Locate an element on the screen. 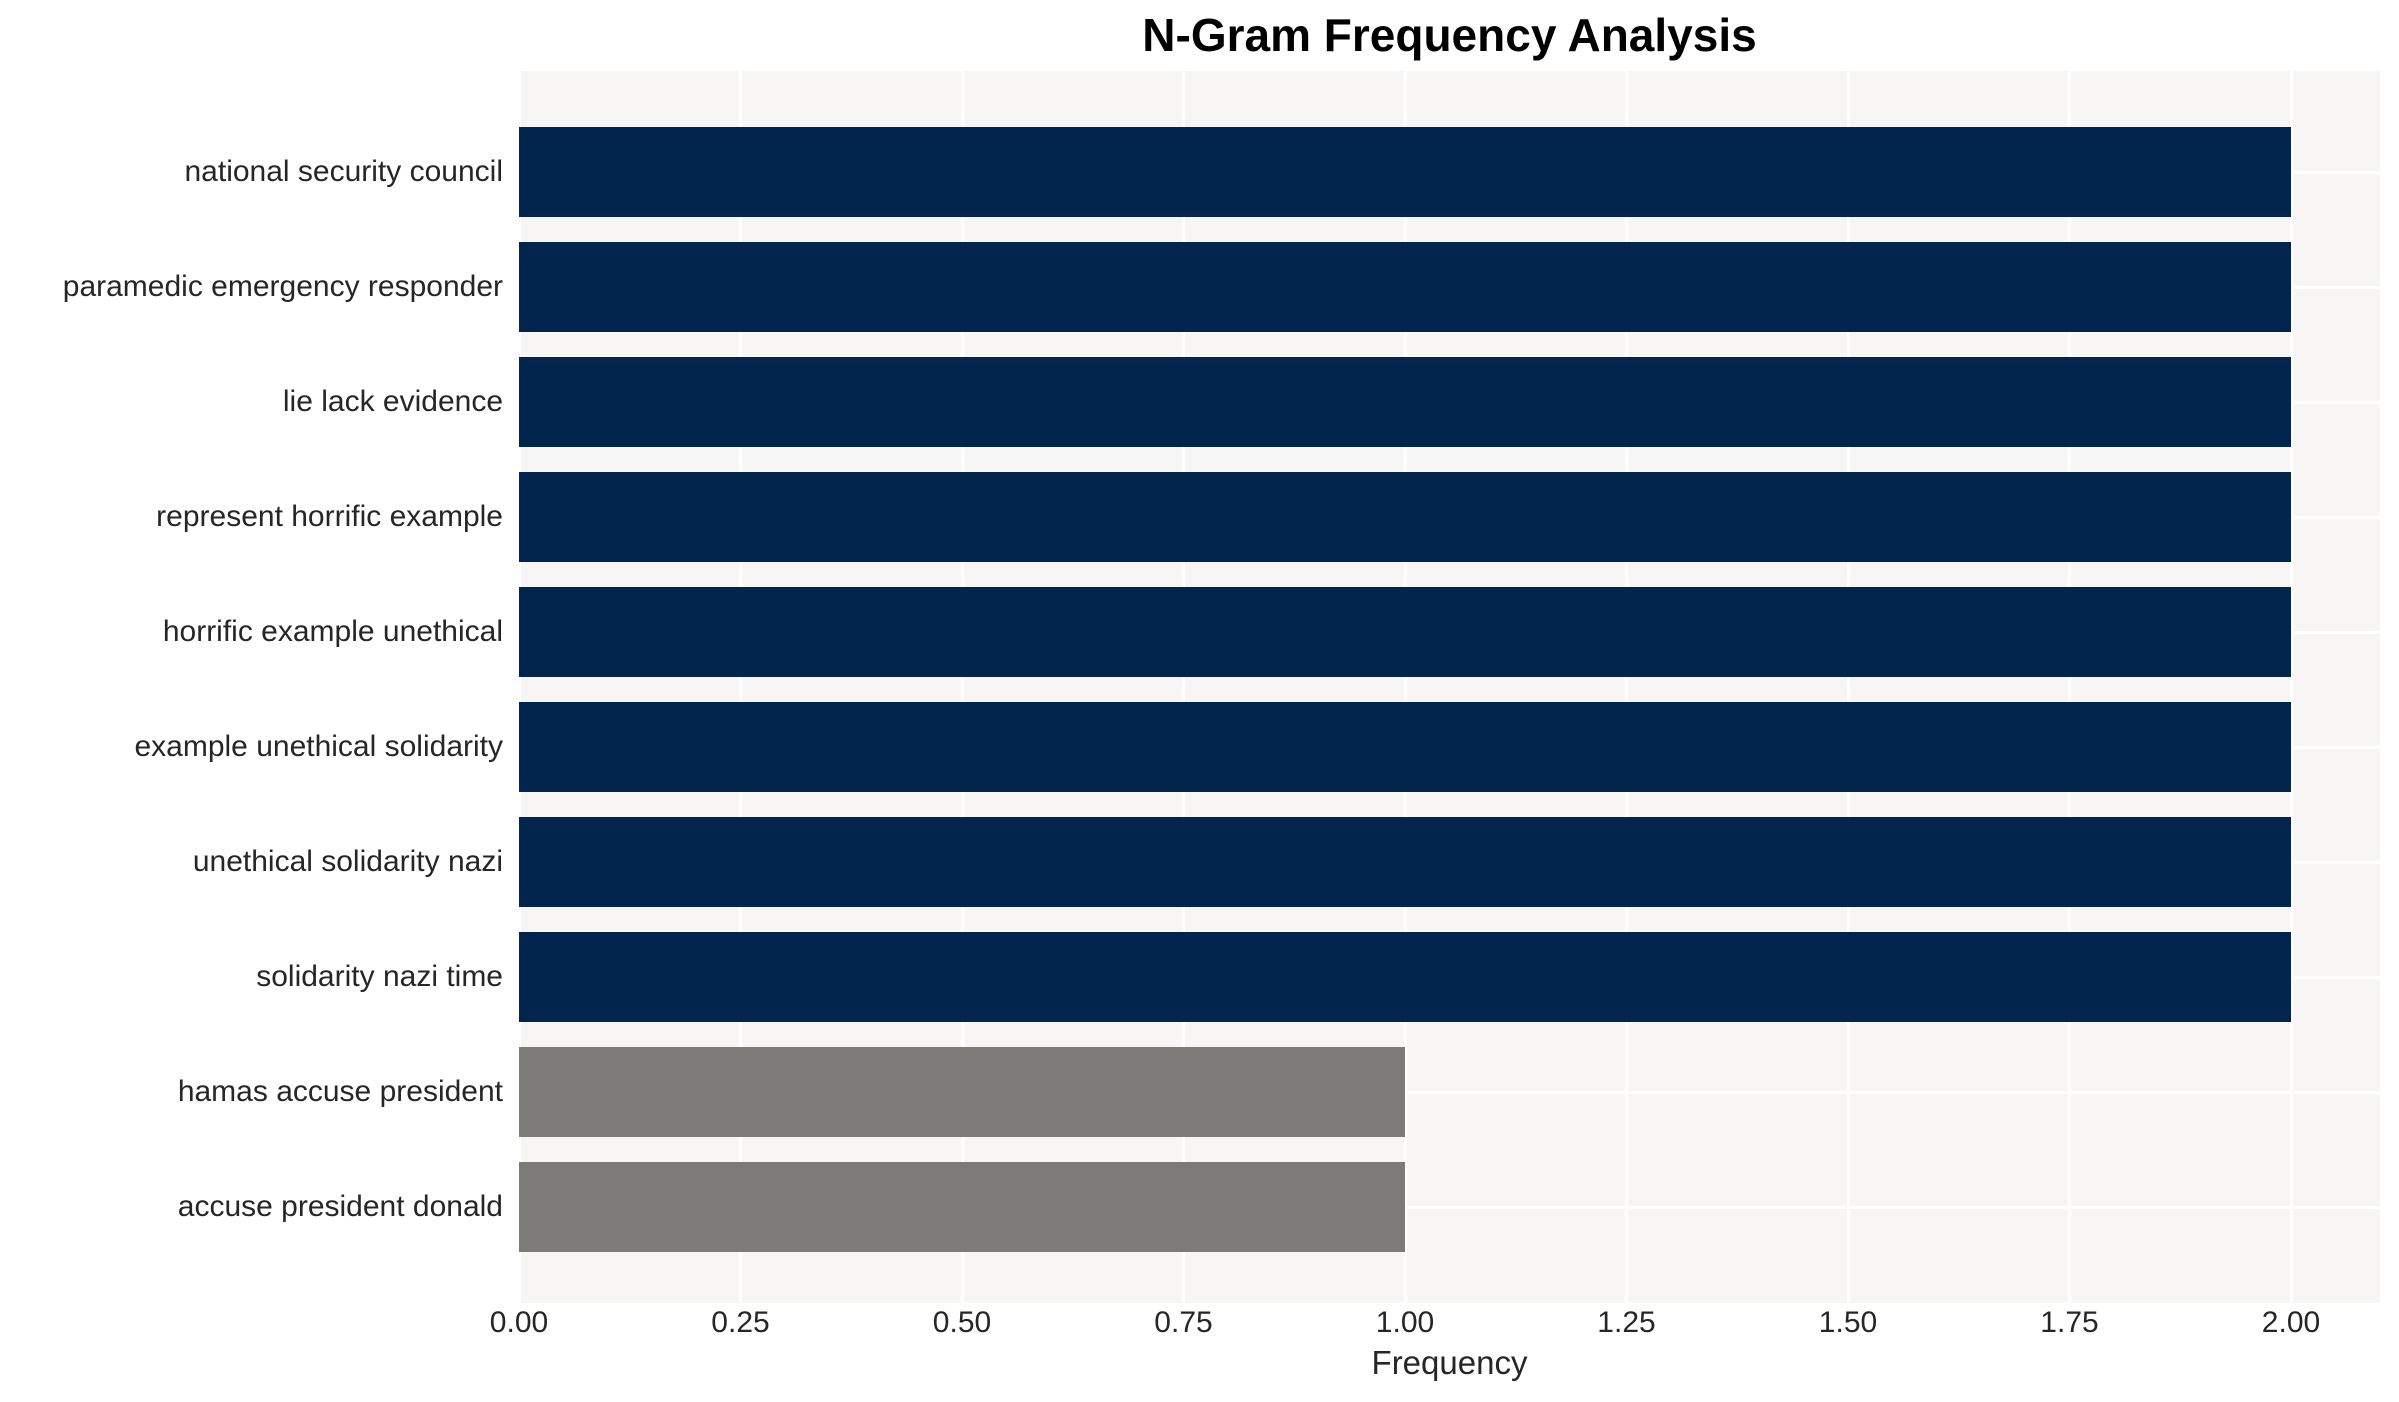 This screenshot has width=2399, height=1402. y-label-horrific-example-unethical: horrific example unethical is located at coordinates (332, 631).